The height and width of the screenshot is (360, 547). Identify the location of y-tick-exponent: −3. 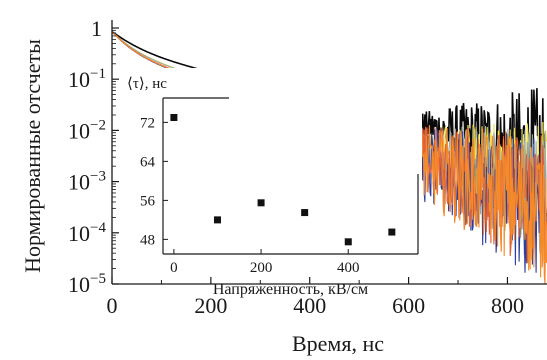
(98, 177).